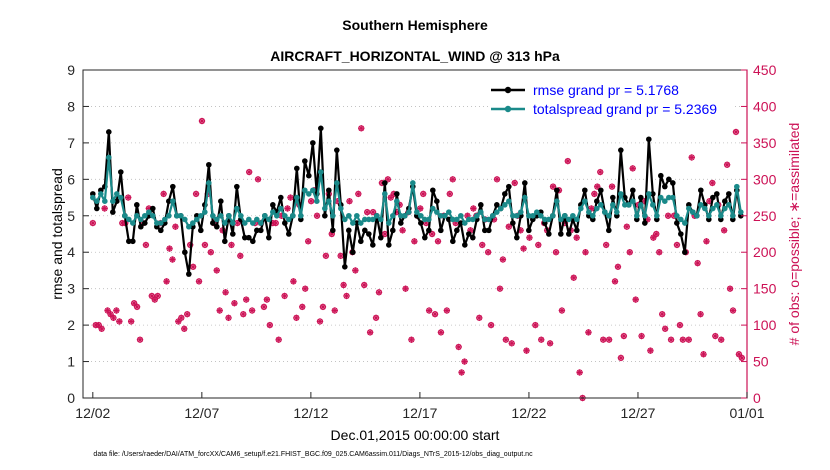  What do you see at coordinates (71, 325) in the screenshot?
I see `y-tick-label: 2` at bounding box center [71, 325].